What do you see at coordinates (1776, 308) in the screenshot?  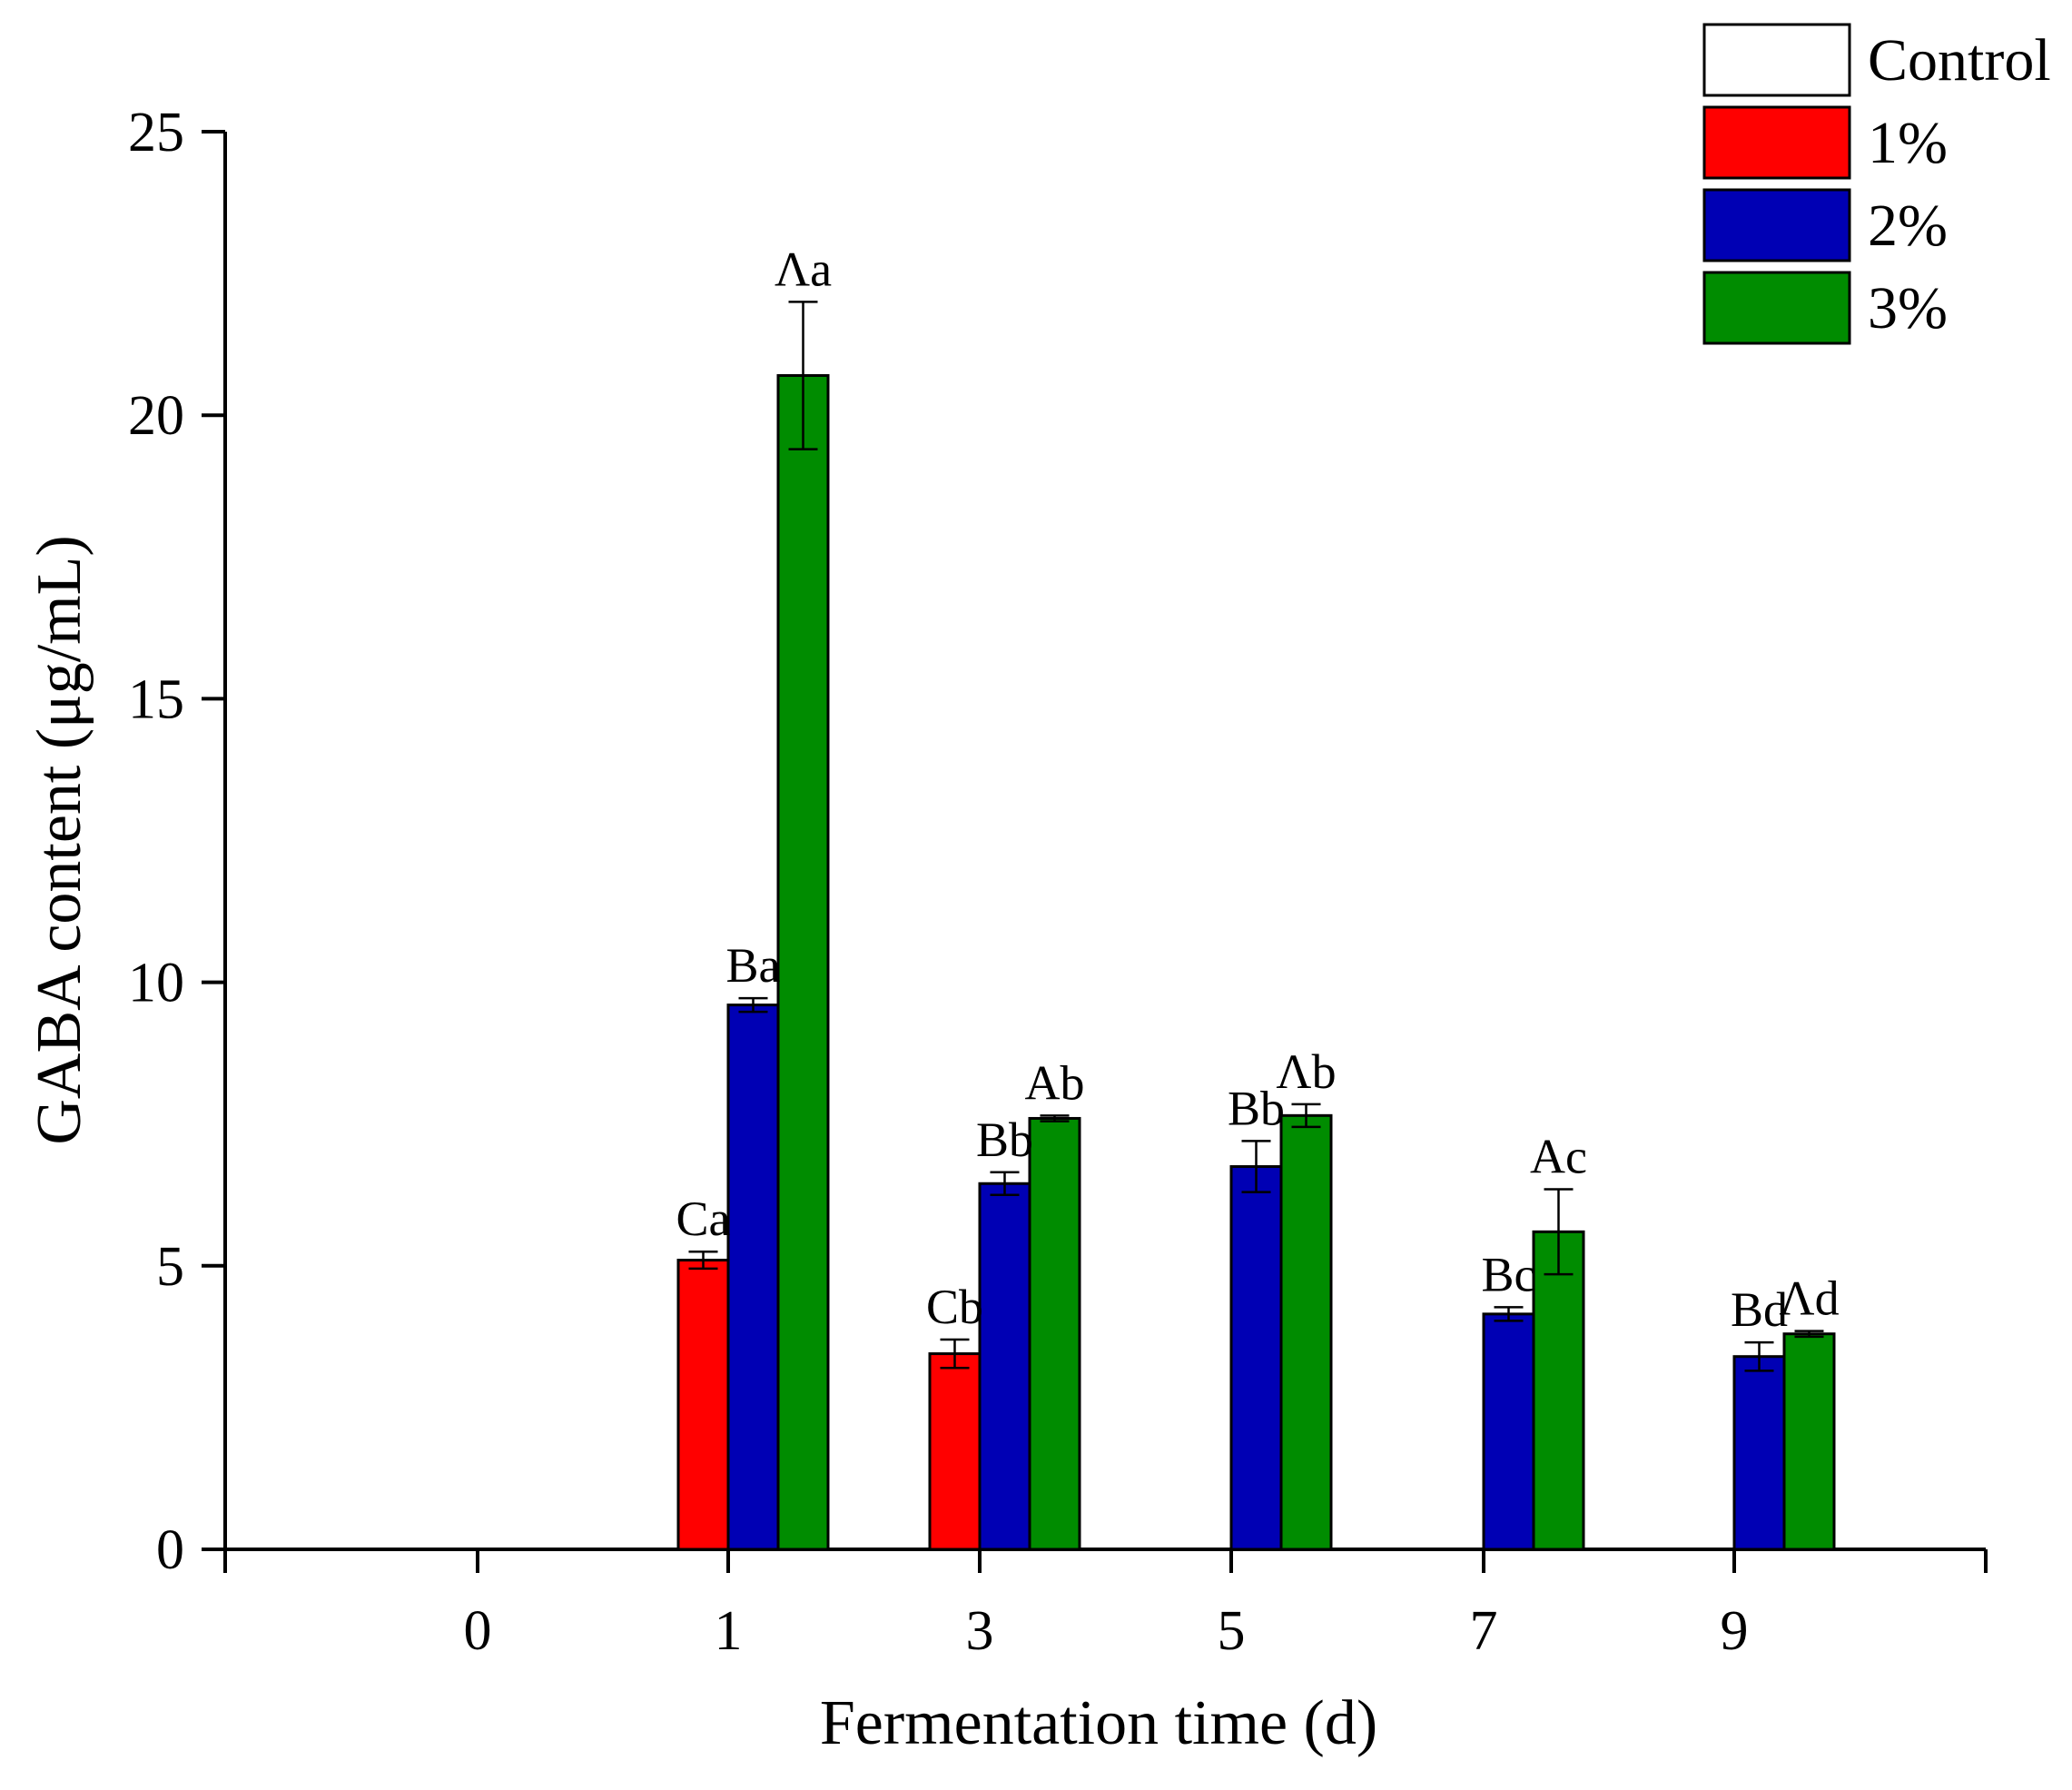 I see `legend-swatch-3pct` at bounding box center [1776, 308].